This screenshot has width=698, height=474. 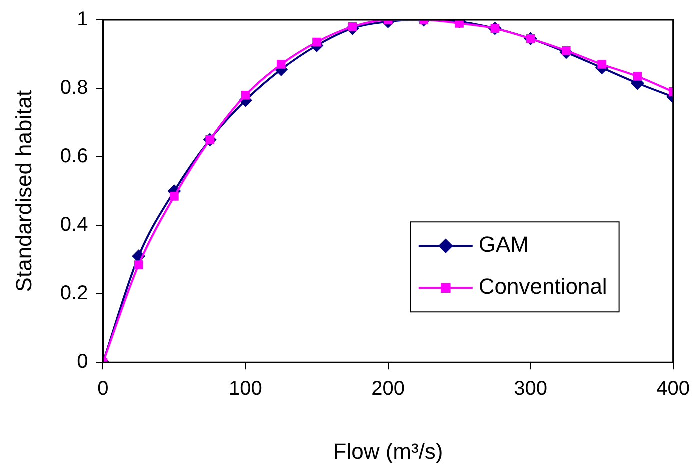 I want to click on legend-label: Conventional, so click(x=543, y=287).